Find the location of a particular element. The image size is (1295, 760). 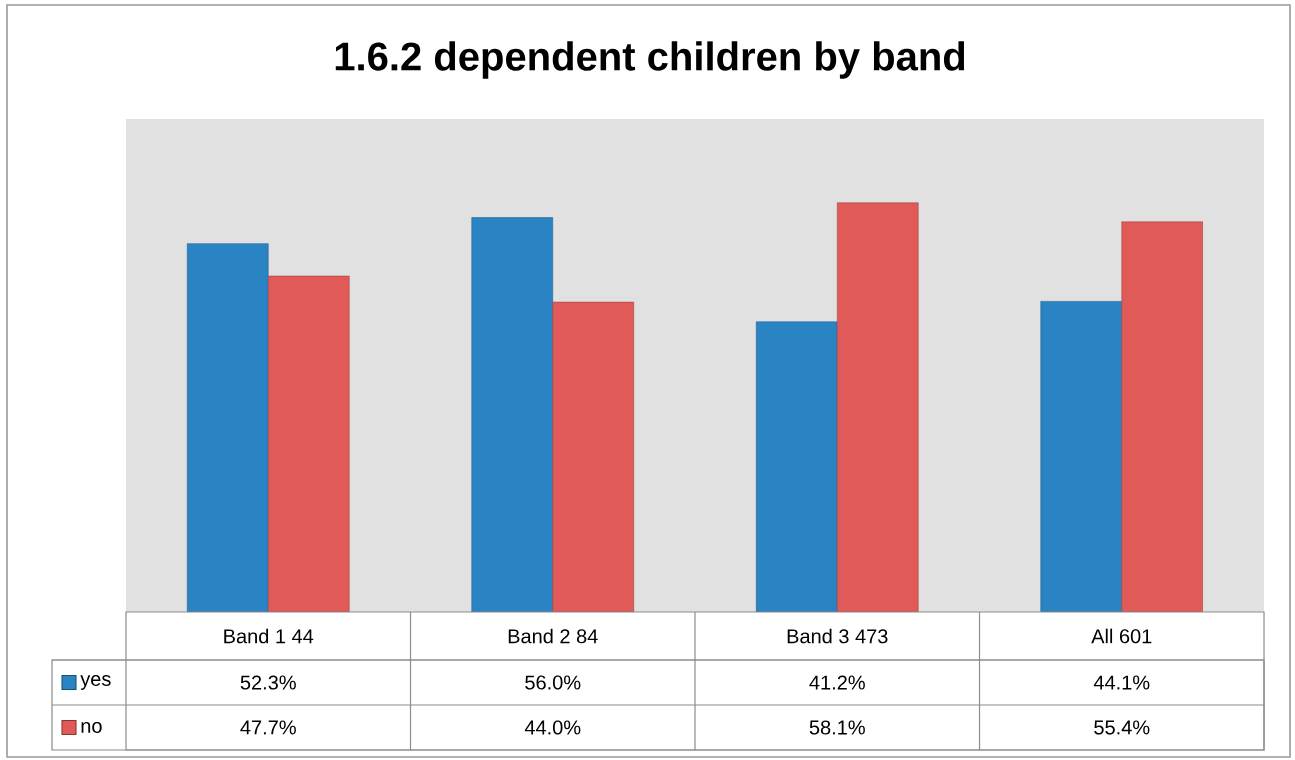

data-label: 44.1% is located at coordinates (1121, 682).